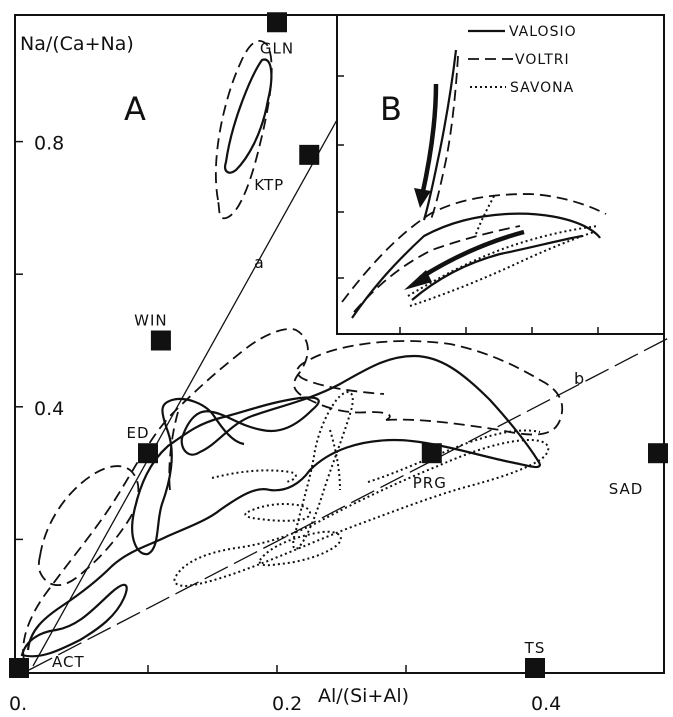 Image resolution: width=673 pixels, height=717 pixels. I want to click on x-axis-title: Al/(Si+Al), so click(363, 696).